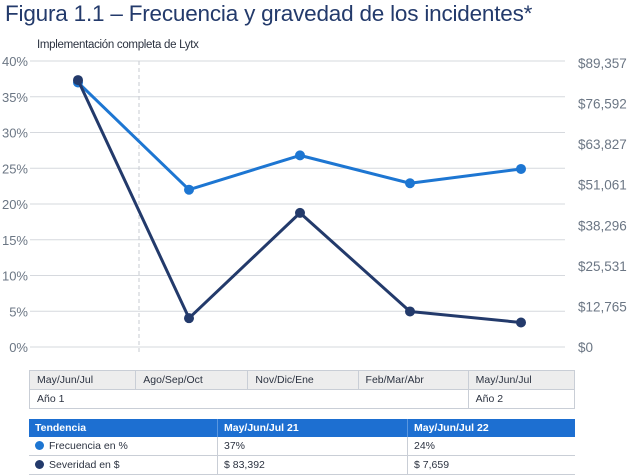  Describe the element at coordinates (84, 465) in the screenshot. I see `severity-label: Severidad en $` at that location.